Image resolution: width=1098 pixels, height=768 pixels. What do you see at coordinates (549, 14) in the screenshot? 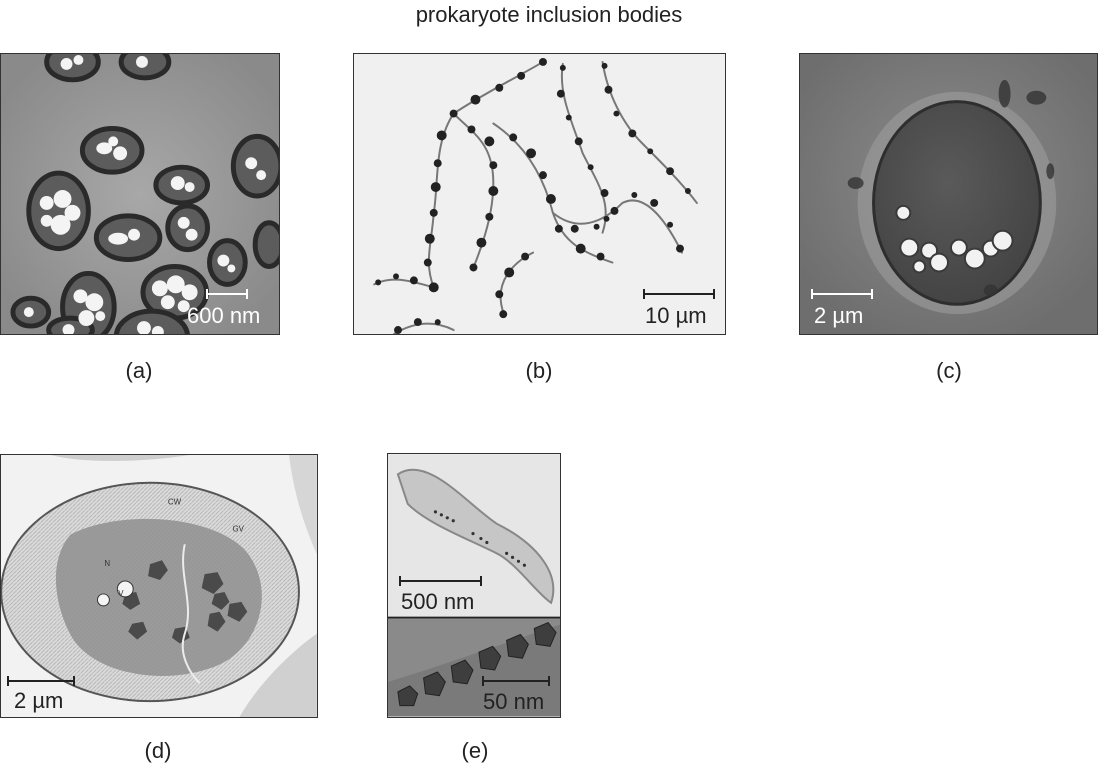
I see `figure-title: prokaryote inclusion bodies` at bounding box center [549, 14].